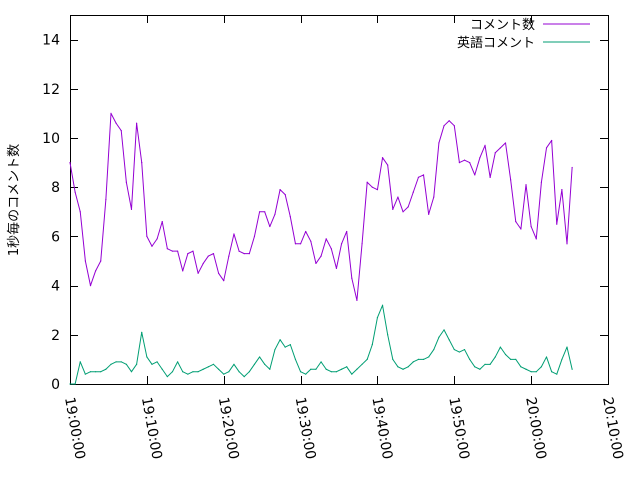 The width and height of the screenshot is (640, 480). What do you see at coordinates (14, 200) in the screenshot?
I see `y-axis-title: 1秒毎のコメント数` at bounding box center [14, 200].